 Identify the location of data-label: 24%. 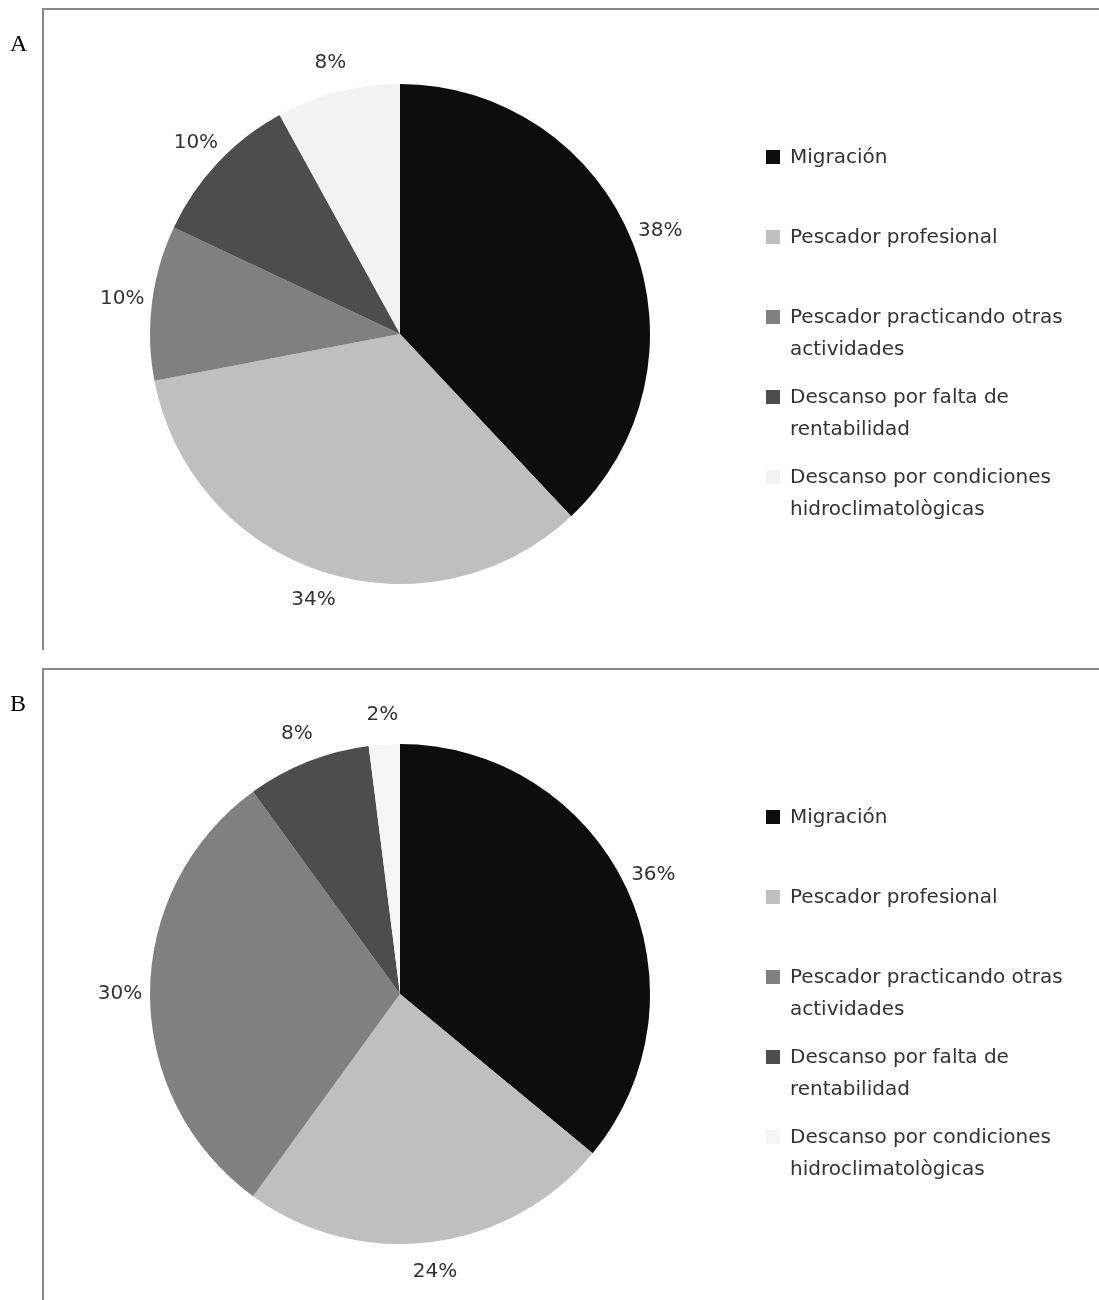
(435, 1270).